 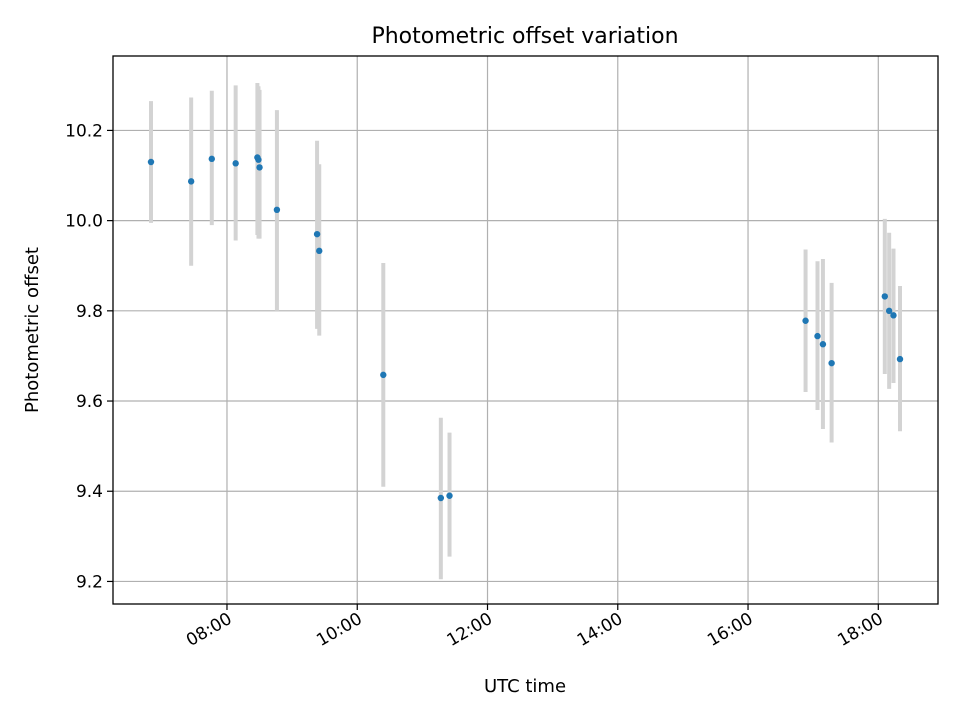 I want to click on x-tick-label: 14:00, so click(x=600, y=630).